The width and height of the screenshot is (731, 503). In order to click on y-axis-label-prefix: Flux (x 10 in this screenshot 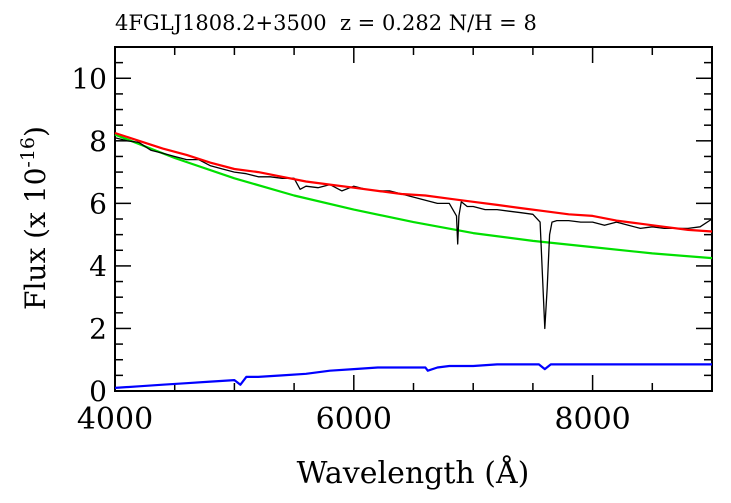, I will do `click(35, 239)`.